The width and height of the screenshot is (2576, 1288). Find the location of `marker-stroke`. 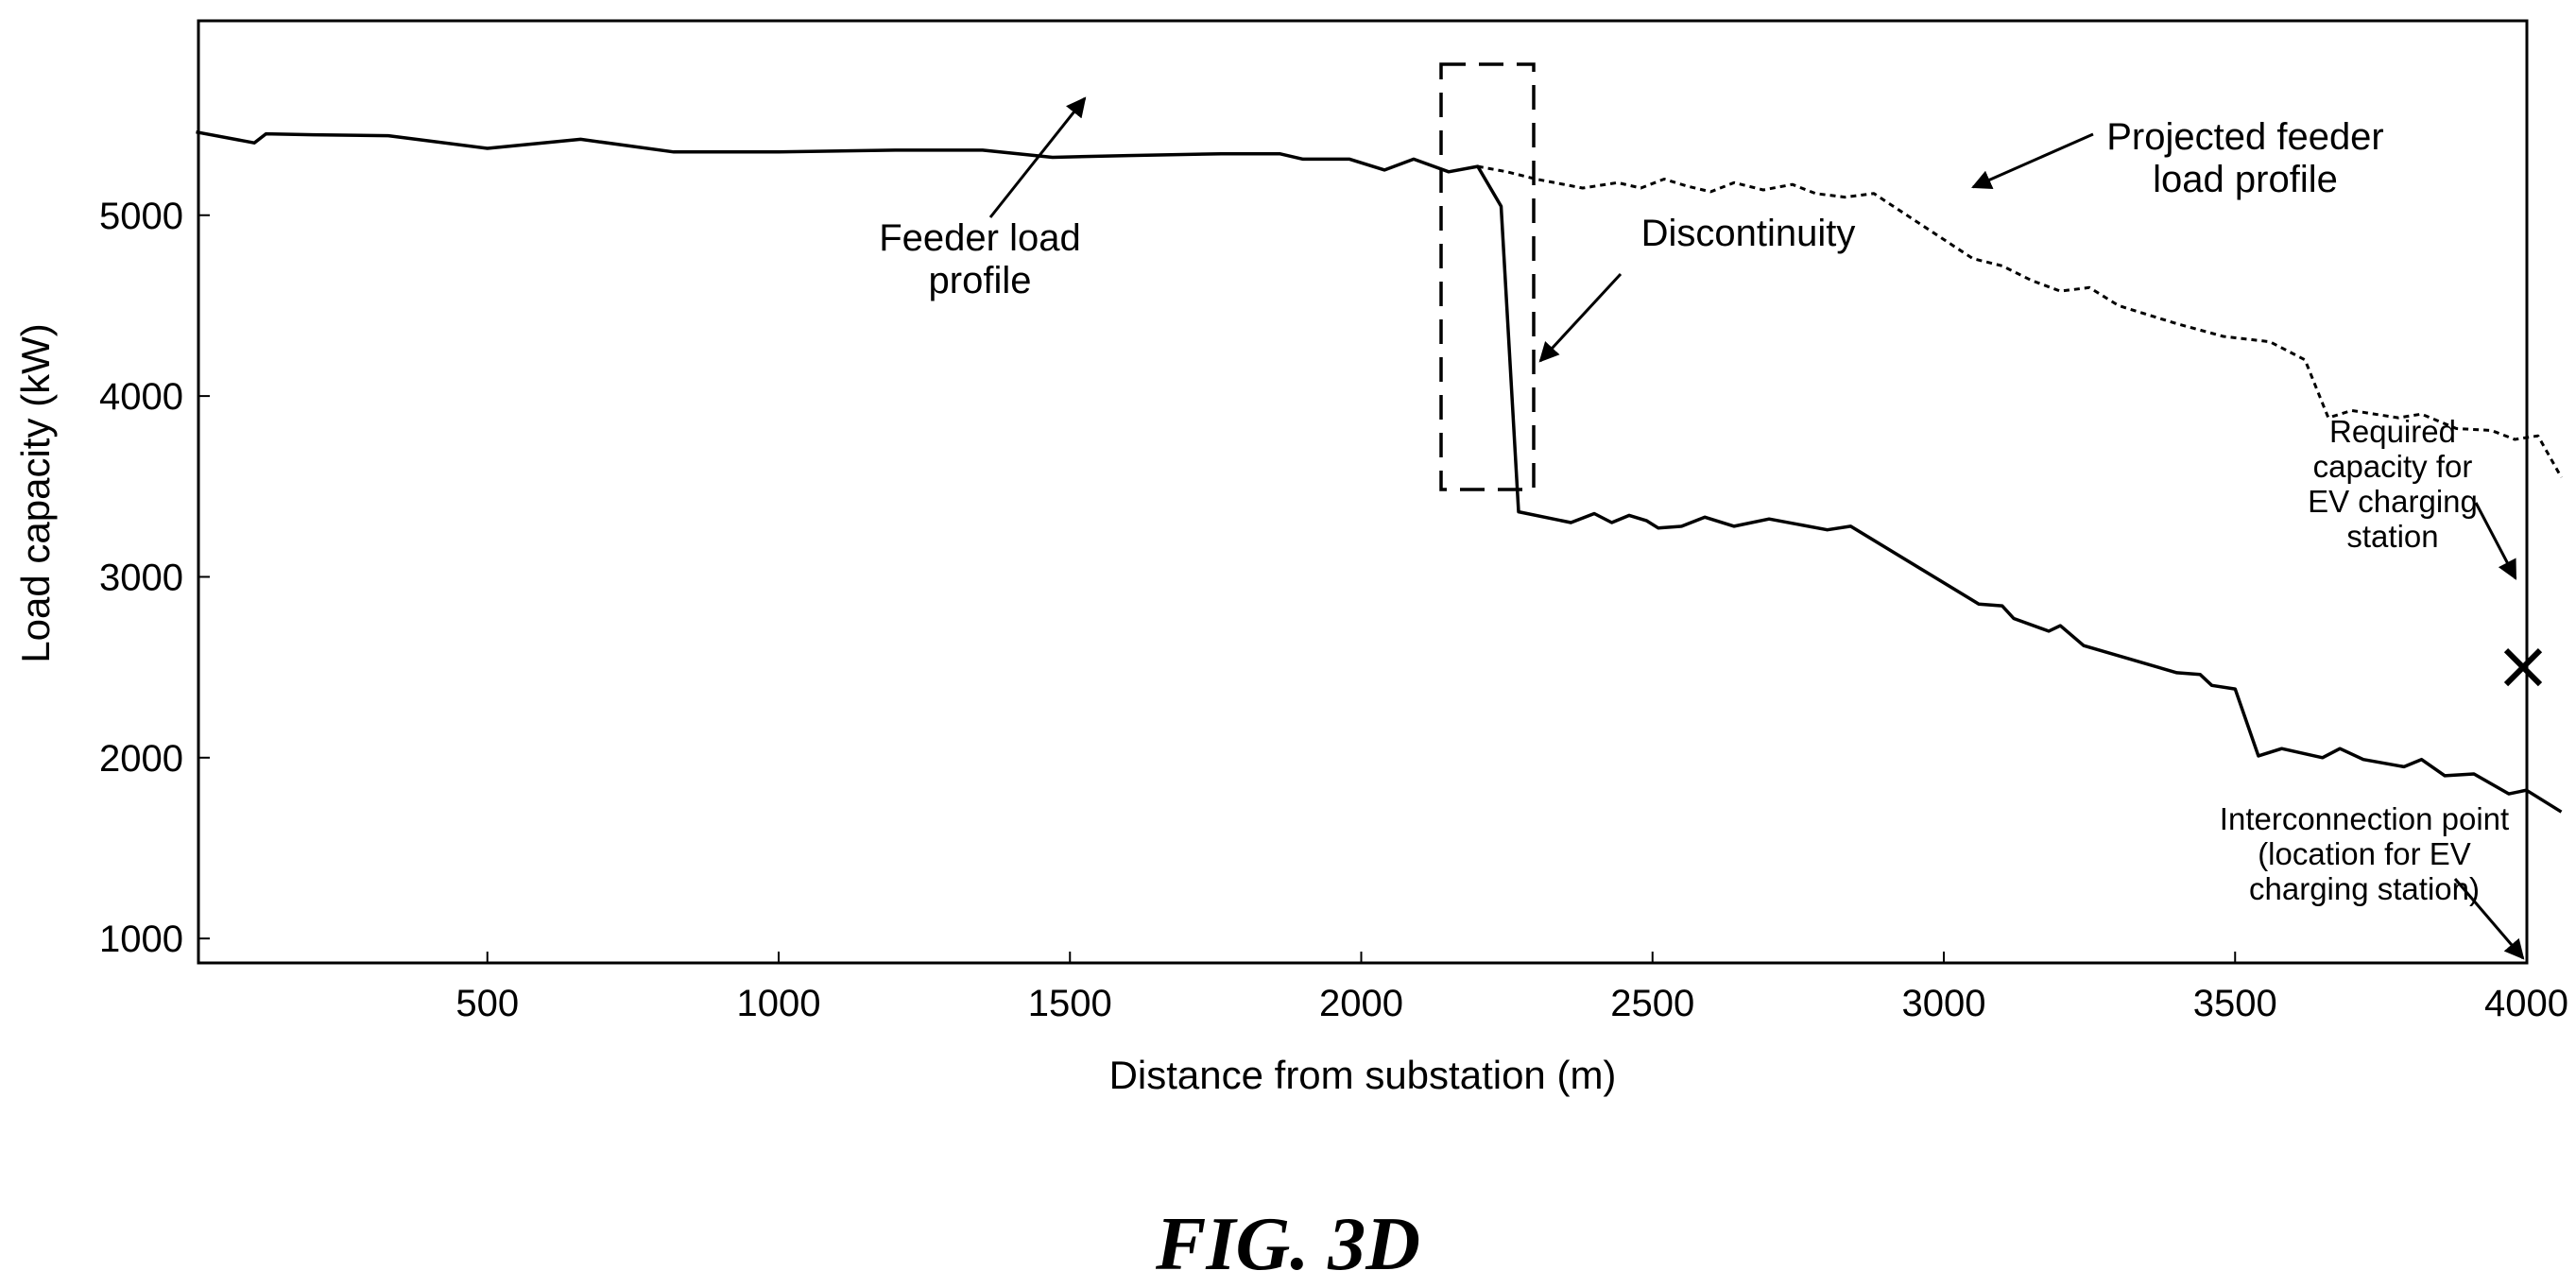

marker-stroke is located at coordinates (2523, 667).